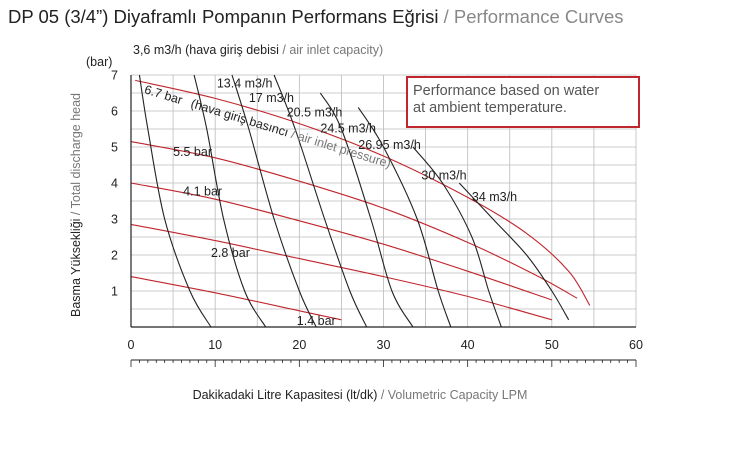 The image size is (750, 452). I want to click on y-axis-label: Basma Yüksekliği / Total discharge head, so click(76, 205).